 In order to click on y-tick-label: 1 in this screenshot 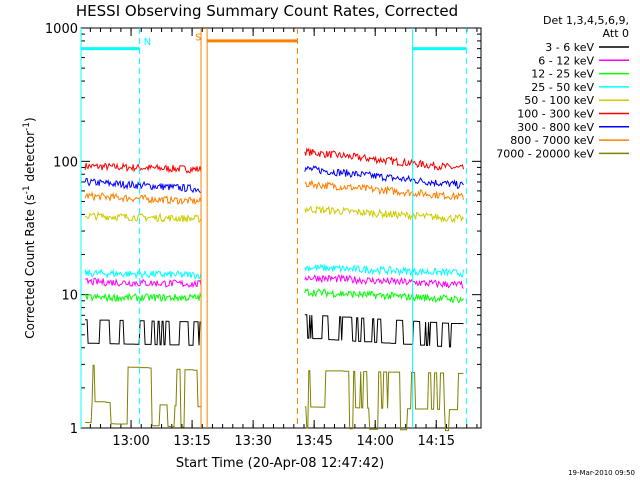, I will do `click(74, 429)`.